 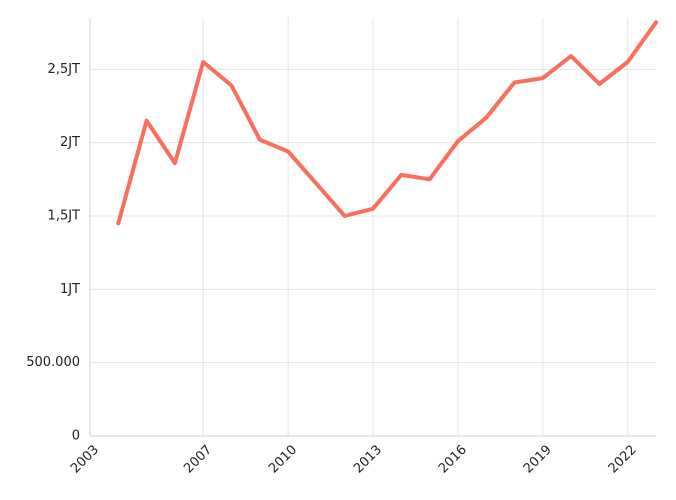 I want to click on x-tick-label: 2016, so click(x=453, y=459).